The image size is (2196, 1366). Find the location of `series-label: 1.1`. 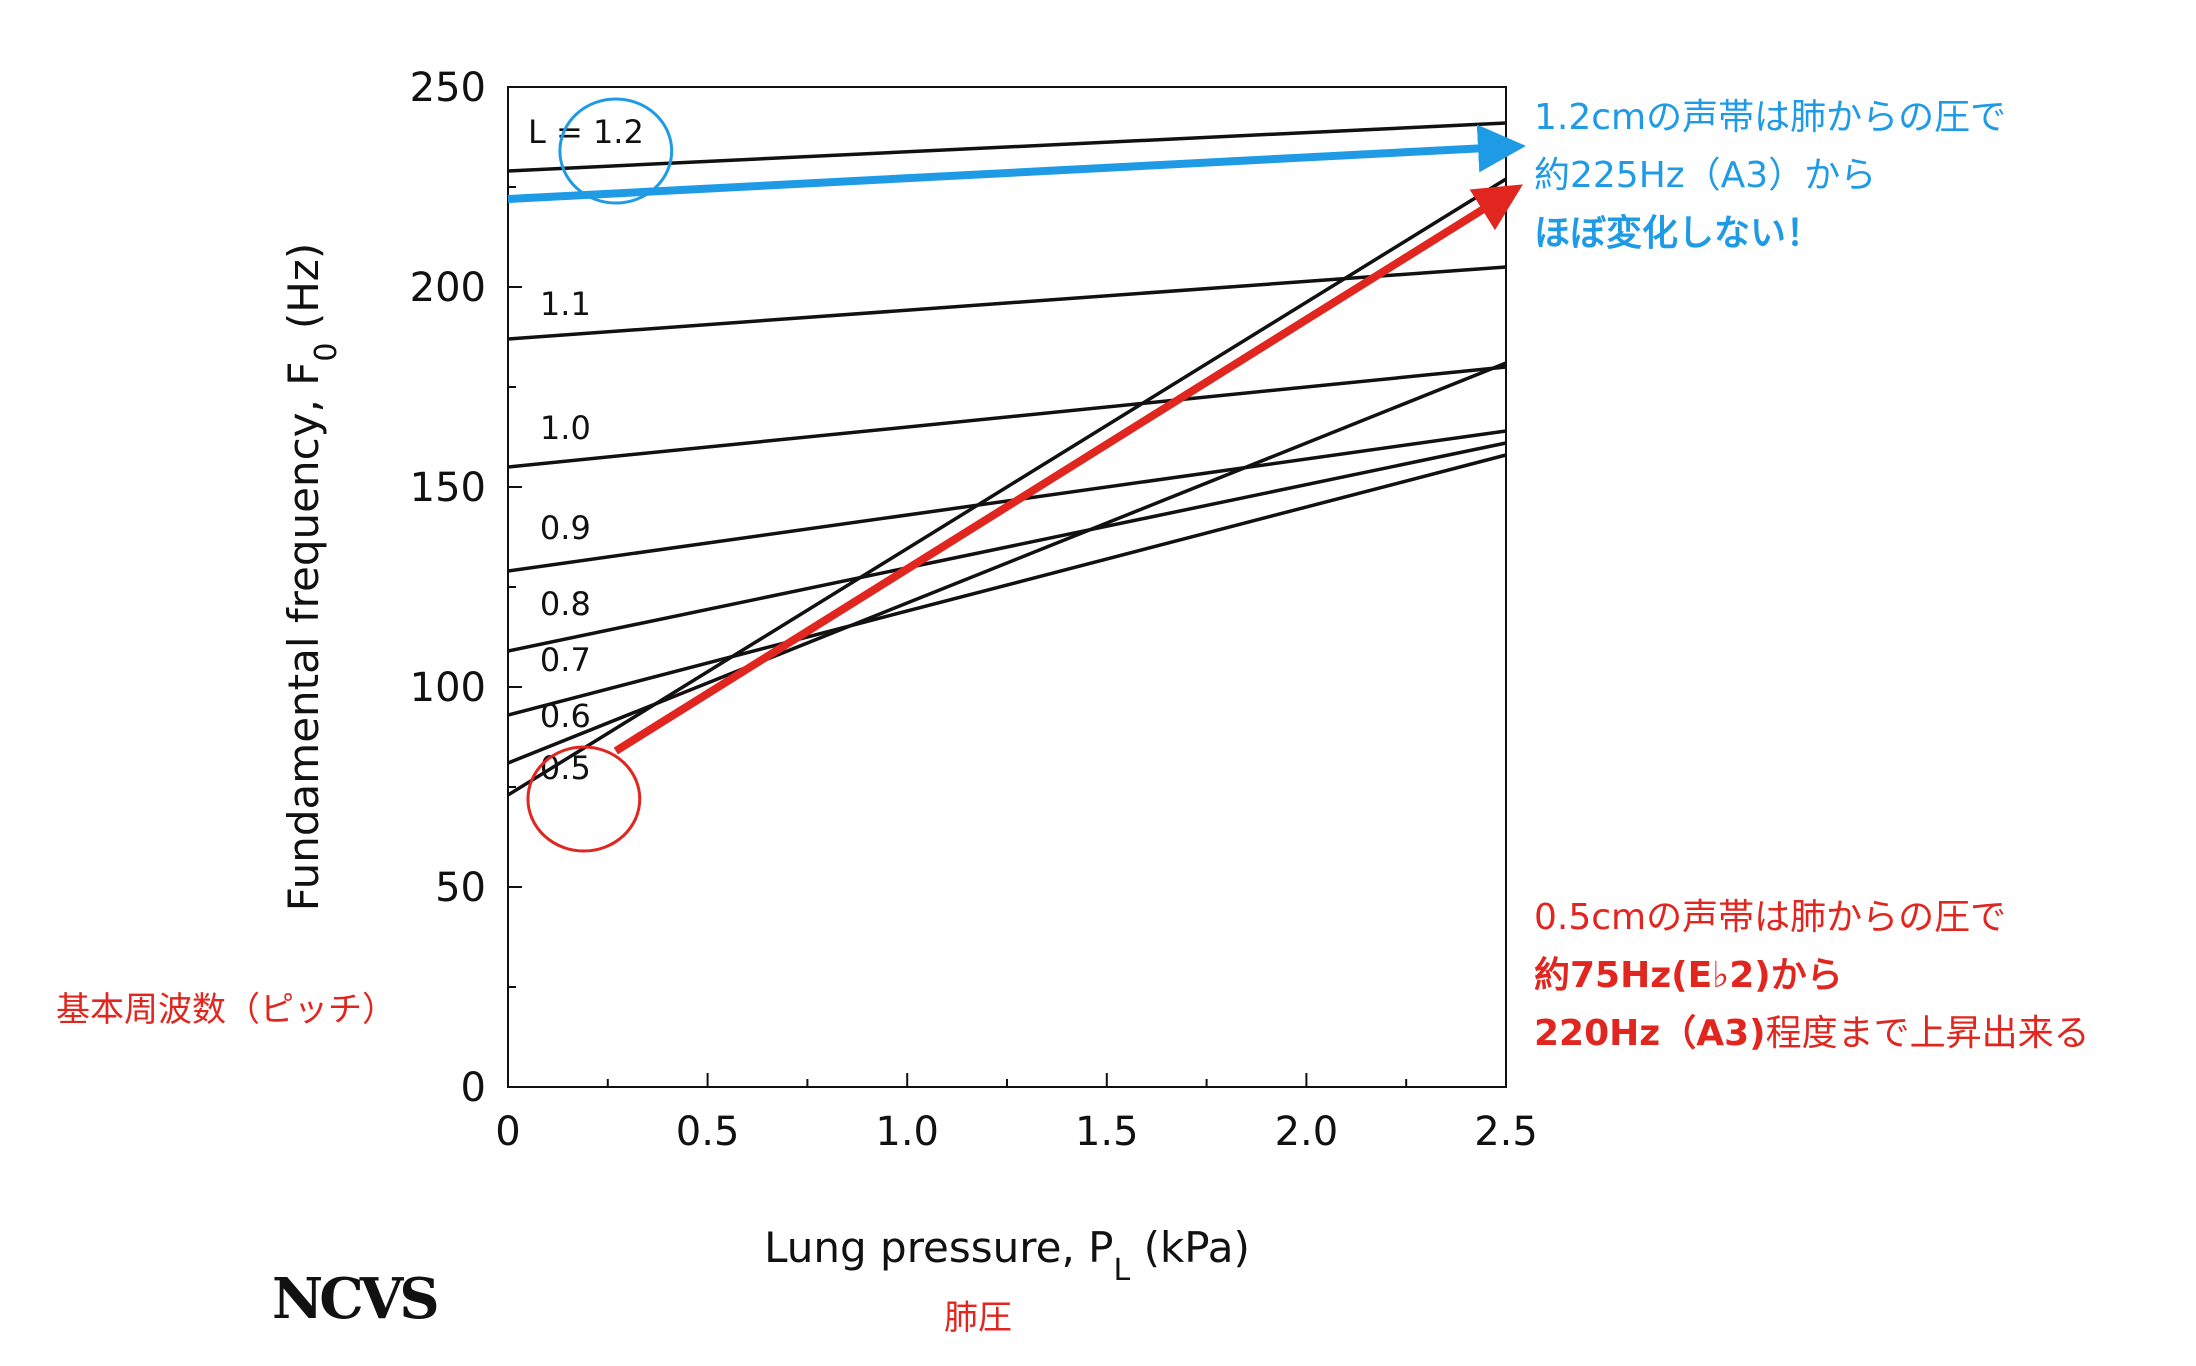

series-label: 1.1 is located at coordinates (565, 304).